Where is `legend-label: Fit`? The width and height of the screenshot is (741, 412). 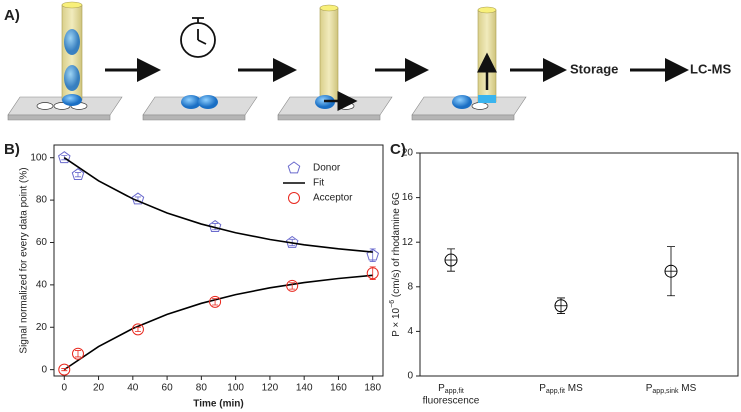
legend-label: Fit is located at coordinates (318, 183).